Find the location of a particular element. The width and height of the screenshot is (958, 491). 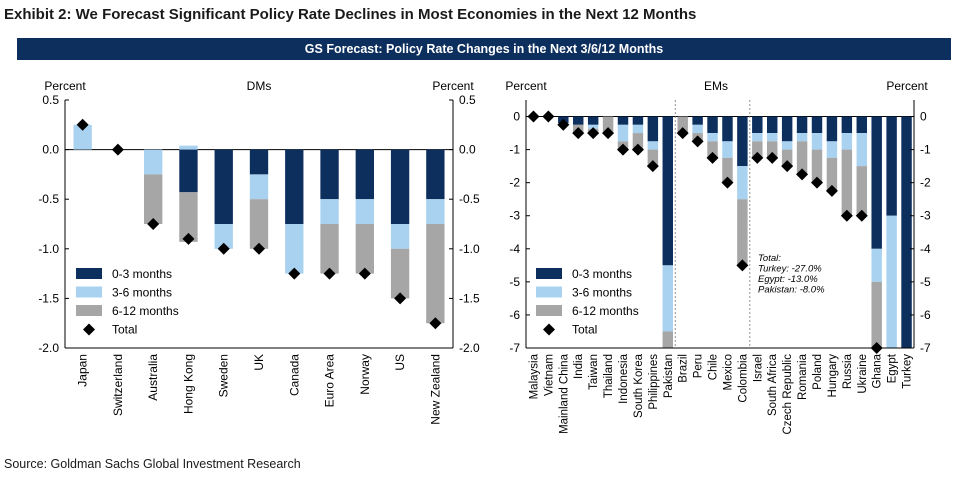

bar-us-6-12-months is located at coordinates (400, 273).